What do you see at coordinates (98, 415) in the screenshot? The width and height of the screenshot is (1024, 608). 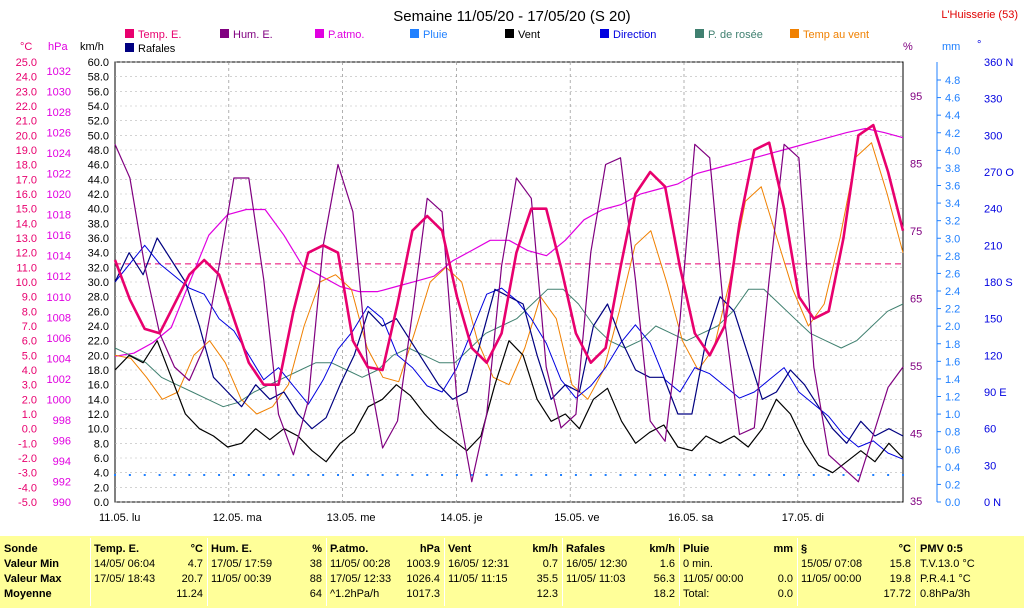 I see `wind-tick: 12.0` at bounding box center [98, 415].